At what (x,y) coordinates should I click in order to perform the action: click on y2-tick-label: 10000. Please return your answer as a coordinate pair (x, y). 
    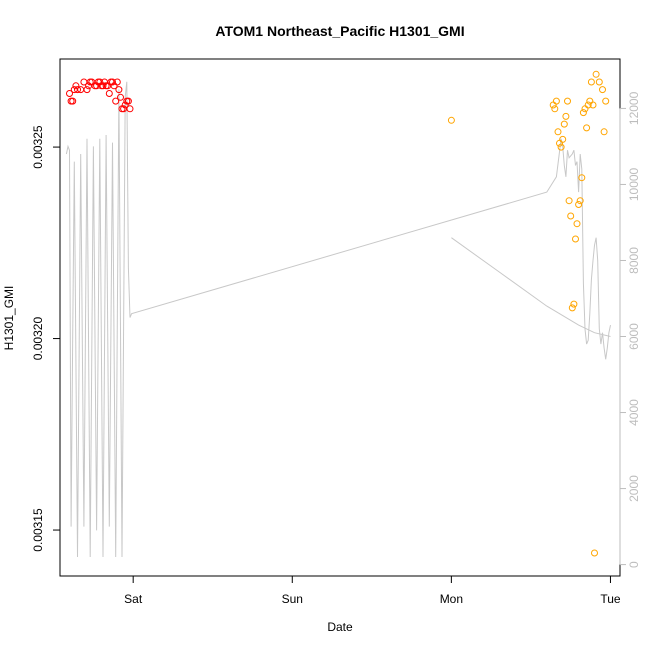
    Looking at the image, I should click on (634, 184).